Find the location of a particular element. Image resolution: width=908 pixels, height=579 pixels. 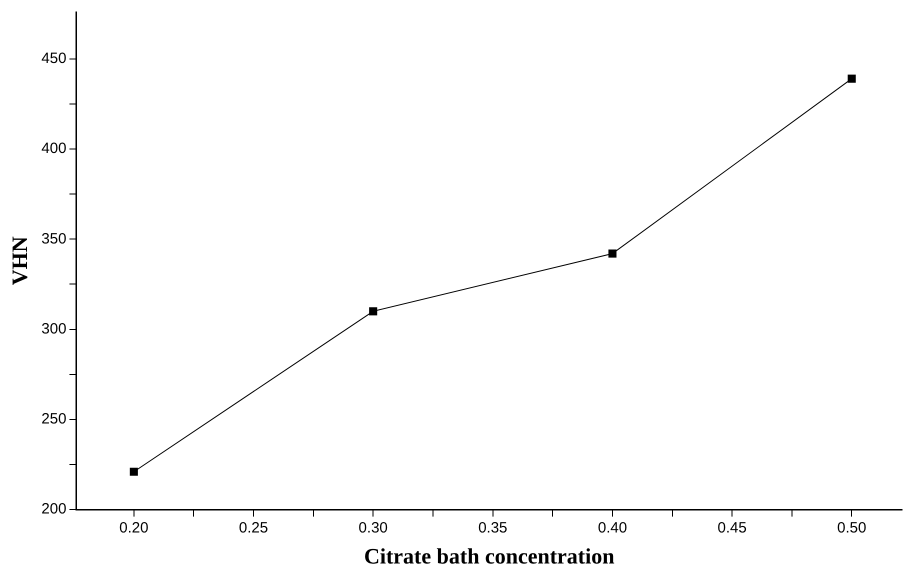

y-tick-label: 400 is located at coordinates (53, 149).